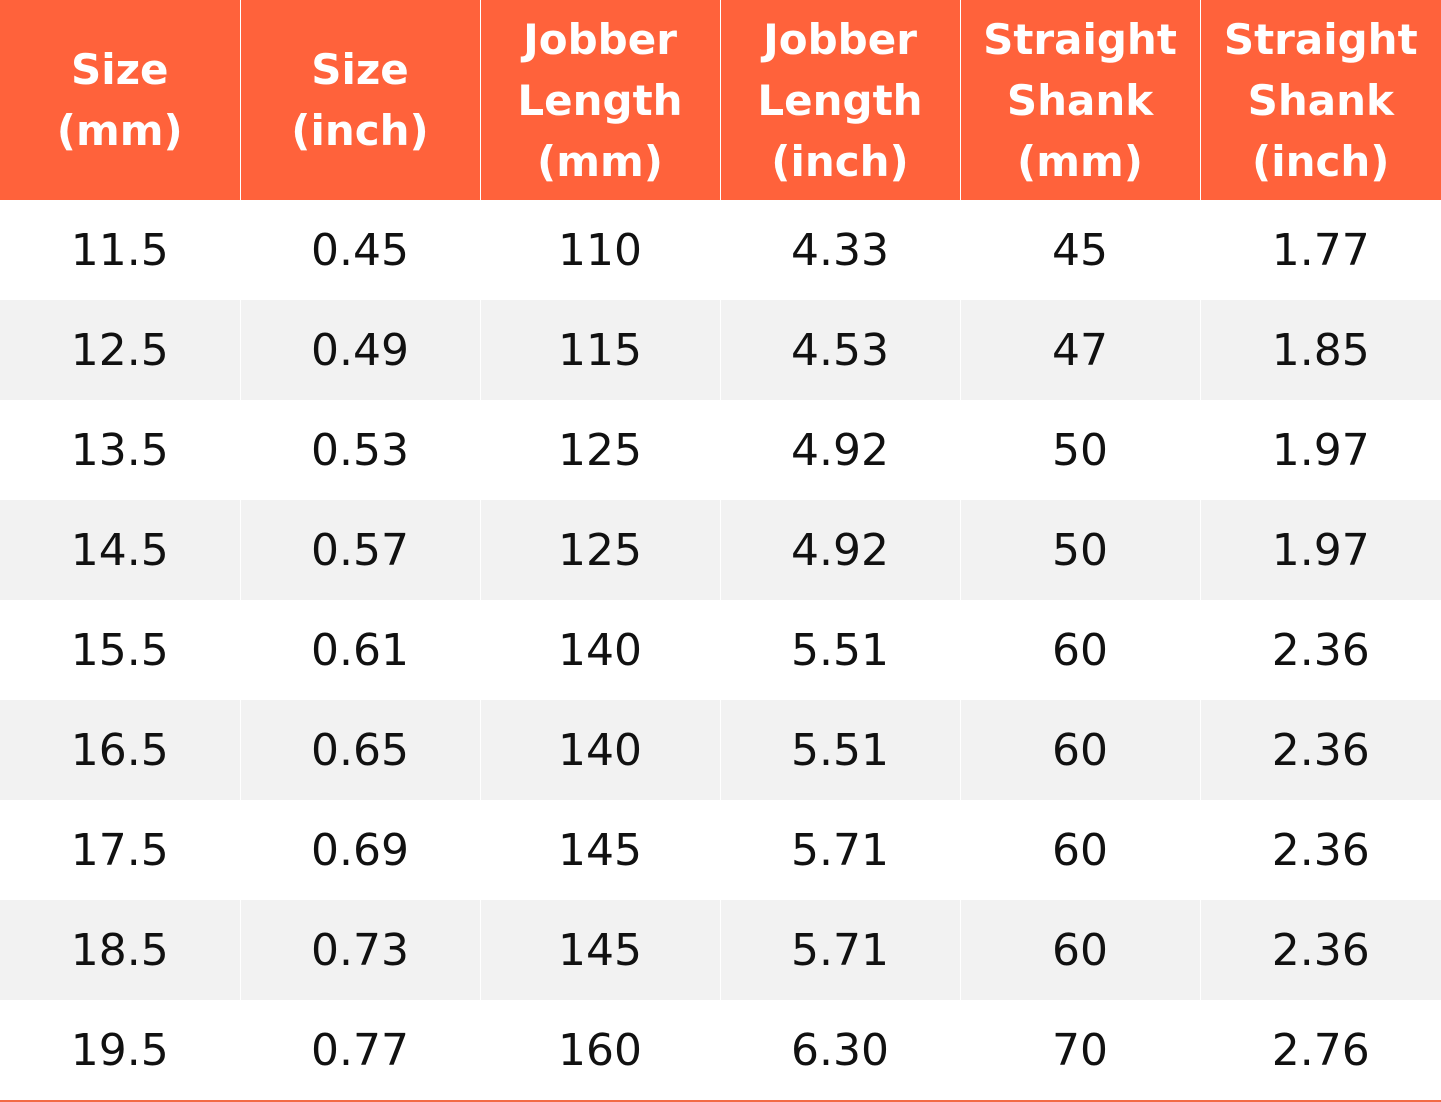  Describe the element at coordinates (599, 350) in the screenshot. I see `table-cell: 115` at that location.